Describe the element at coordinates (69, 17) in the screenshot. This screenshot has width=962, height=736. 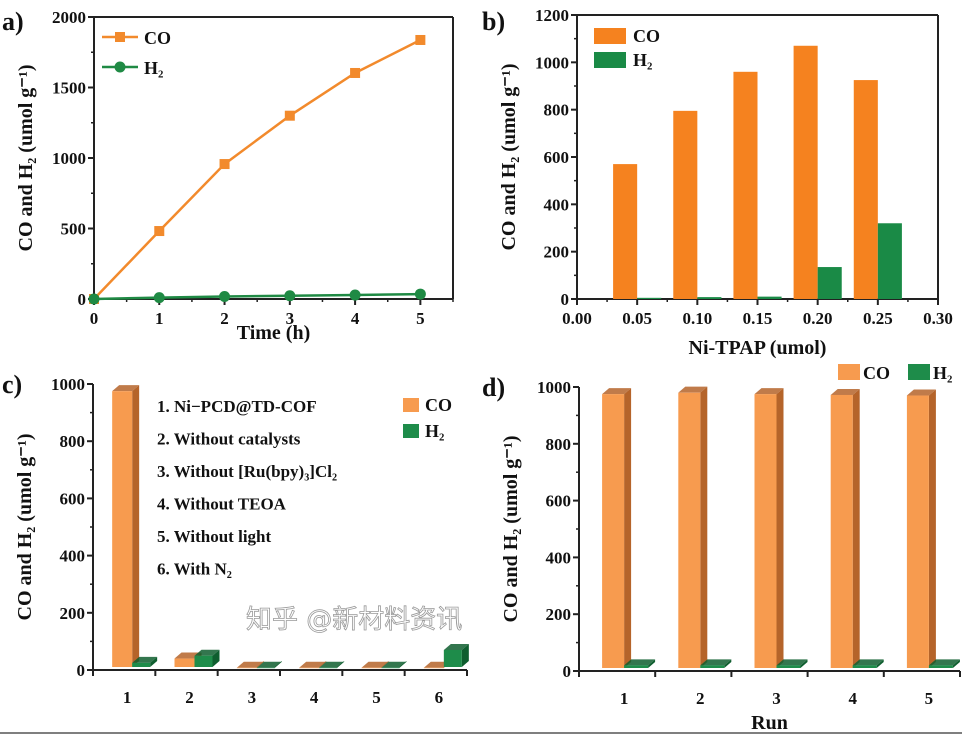
I see `y-tick-label: 2000` at that location.